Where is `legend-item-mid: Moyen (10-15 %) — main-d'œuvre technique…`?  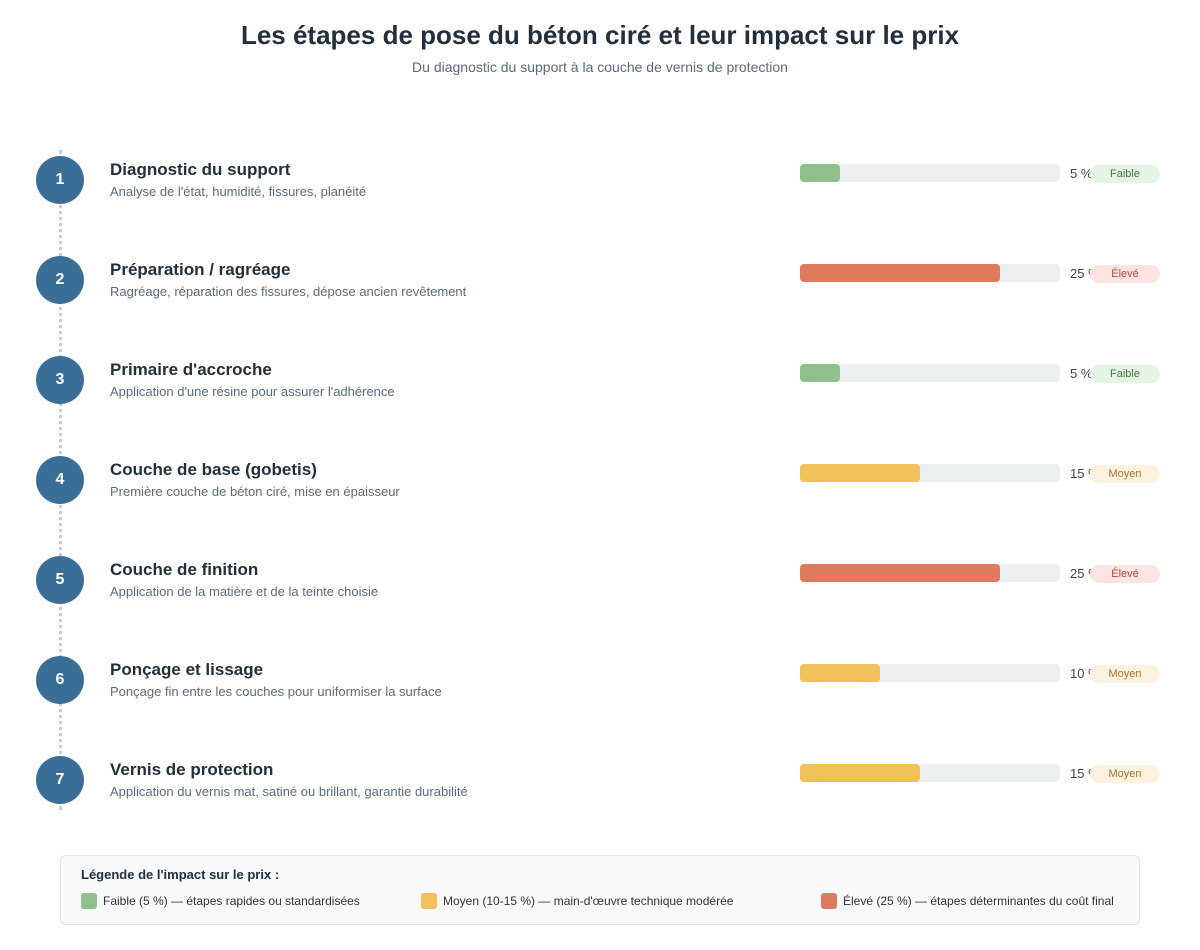 legend-item-mid: Moyen (10-15 %) — main-d'œuvre technique… is located at coordinates (577, 901).